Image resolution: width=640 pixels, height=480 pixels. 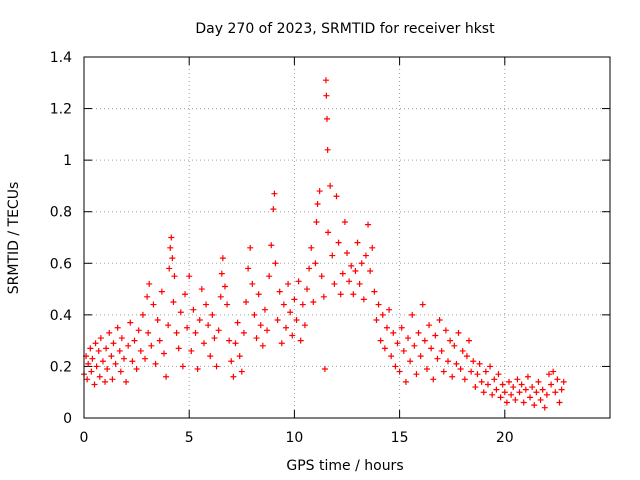 I want to click on y-tick-label: 0.2, so click(x=61, y=367).